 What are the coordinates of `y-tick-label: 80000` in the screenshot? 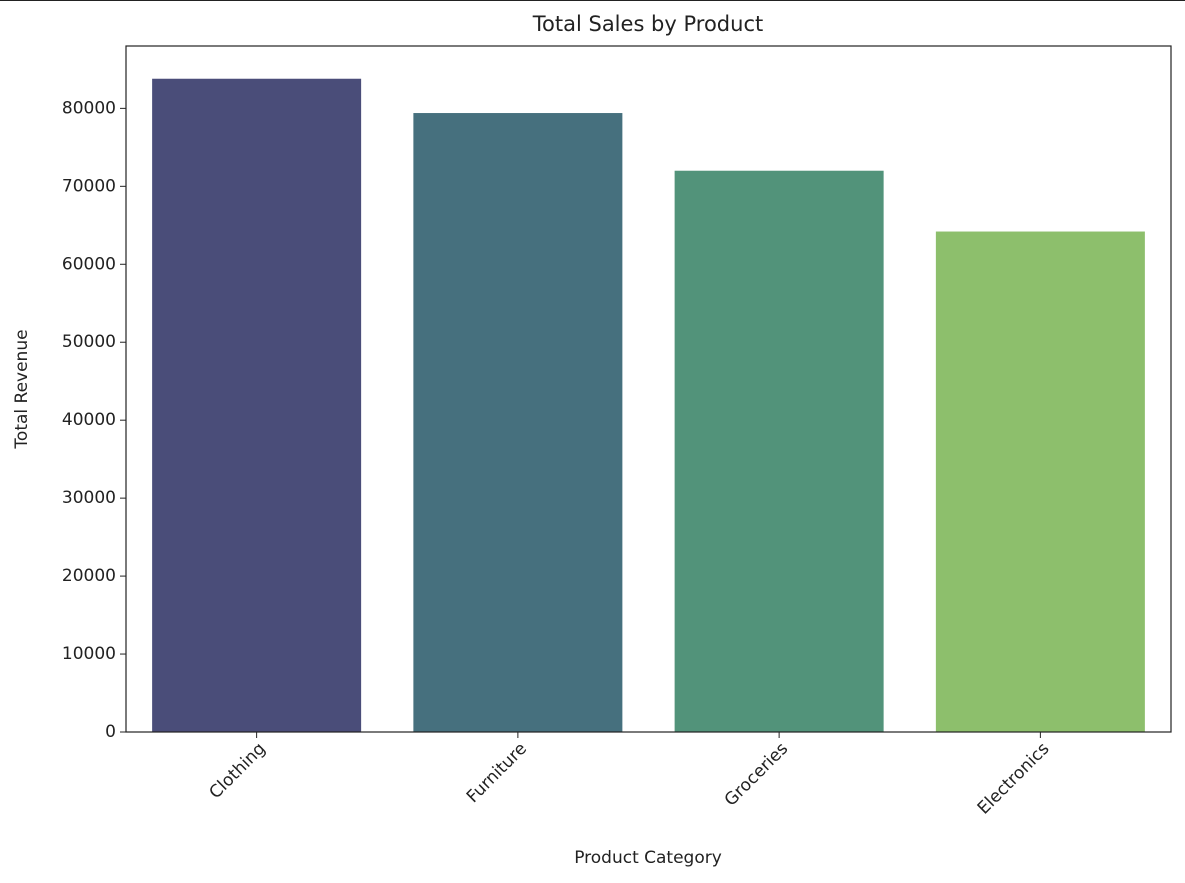 It's located at (89, 108).